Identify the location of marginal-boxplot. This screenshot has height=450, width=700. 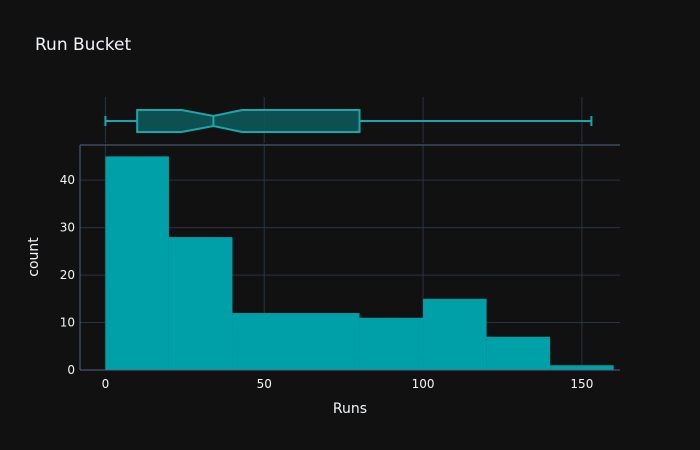
(348, 121).